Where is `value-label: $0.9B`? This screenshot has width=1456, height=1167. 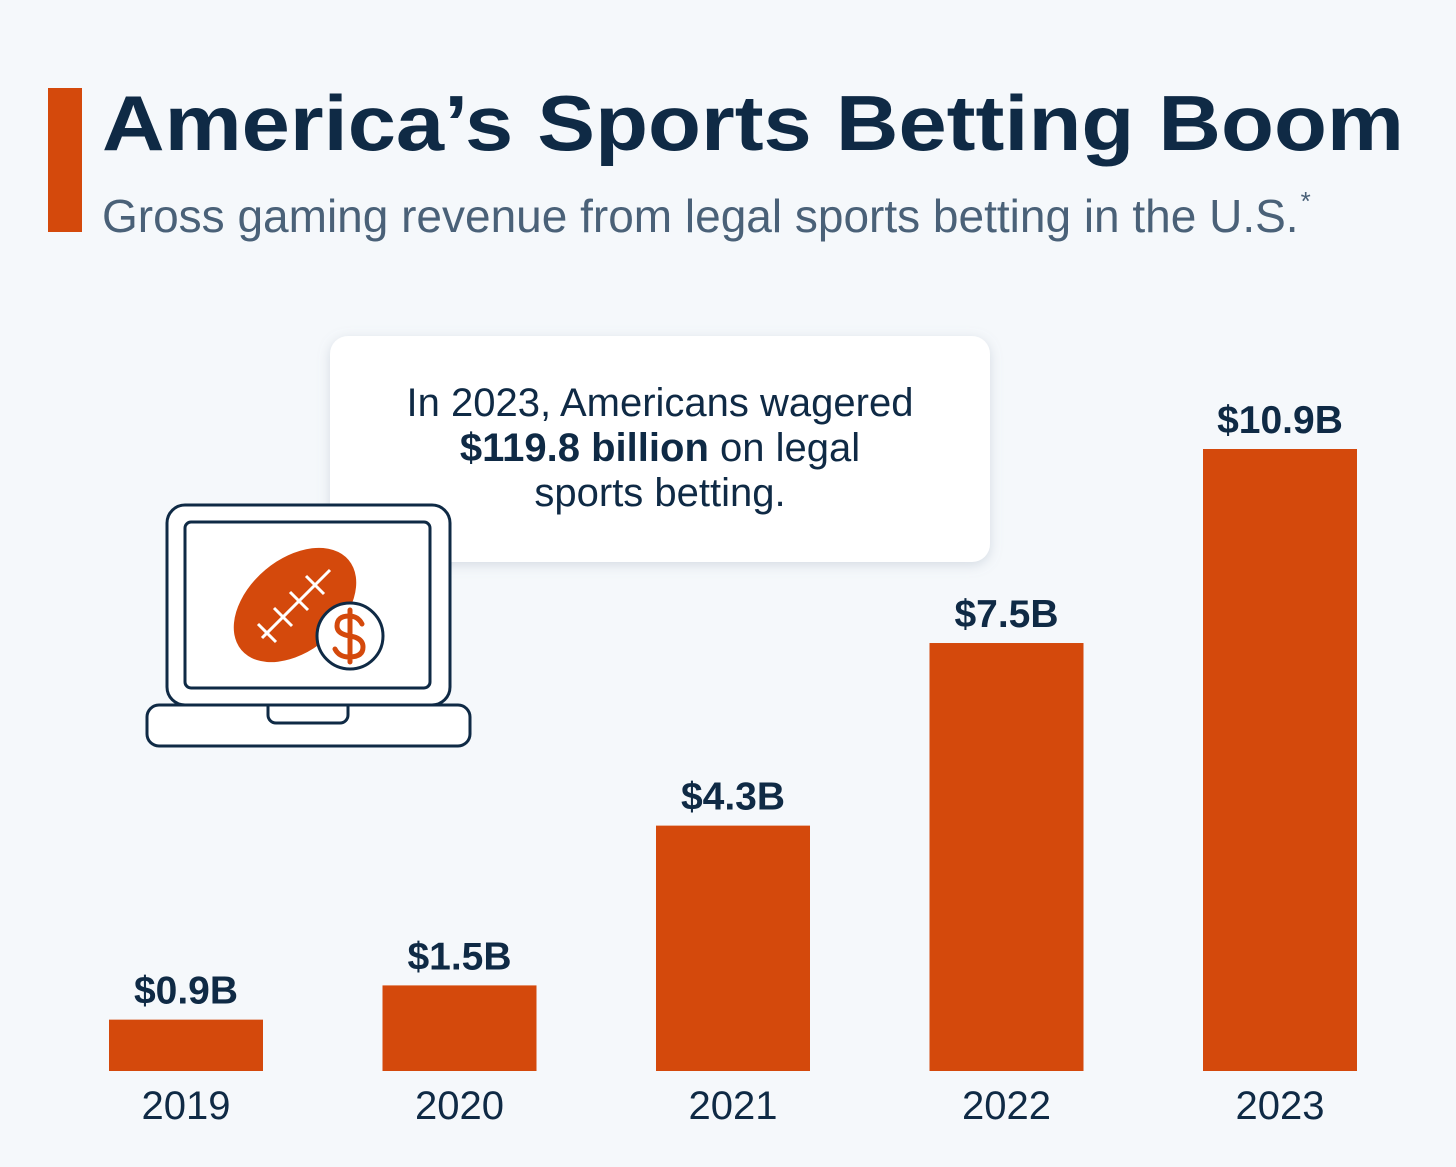 value-label: $0.9B is located at coordinates (186, 991).